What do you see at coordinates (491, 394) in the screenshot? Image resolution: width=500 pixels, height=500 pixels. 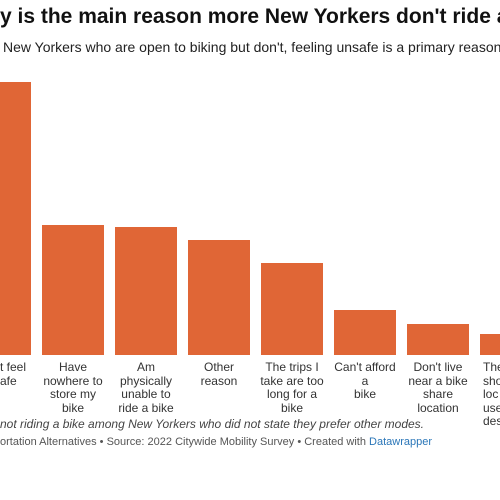 I see `x-tick-label: The sho loc use des` at bounding box center [491, 394].